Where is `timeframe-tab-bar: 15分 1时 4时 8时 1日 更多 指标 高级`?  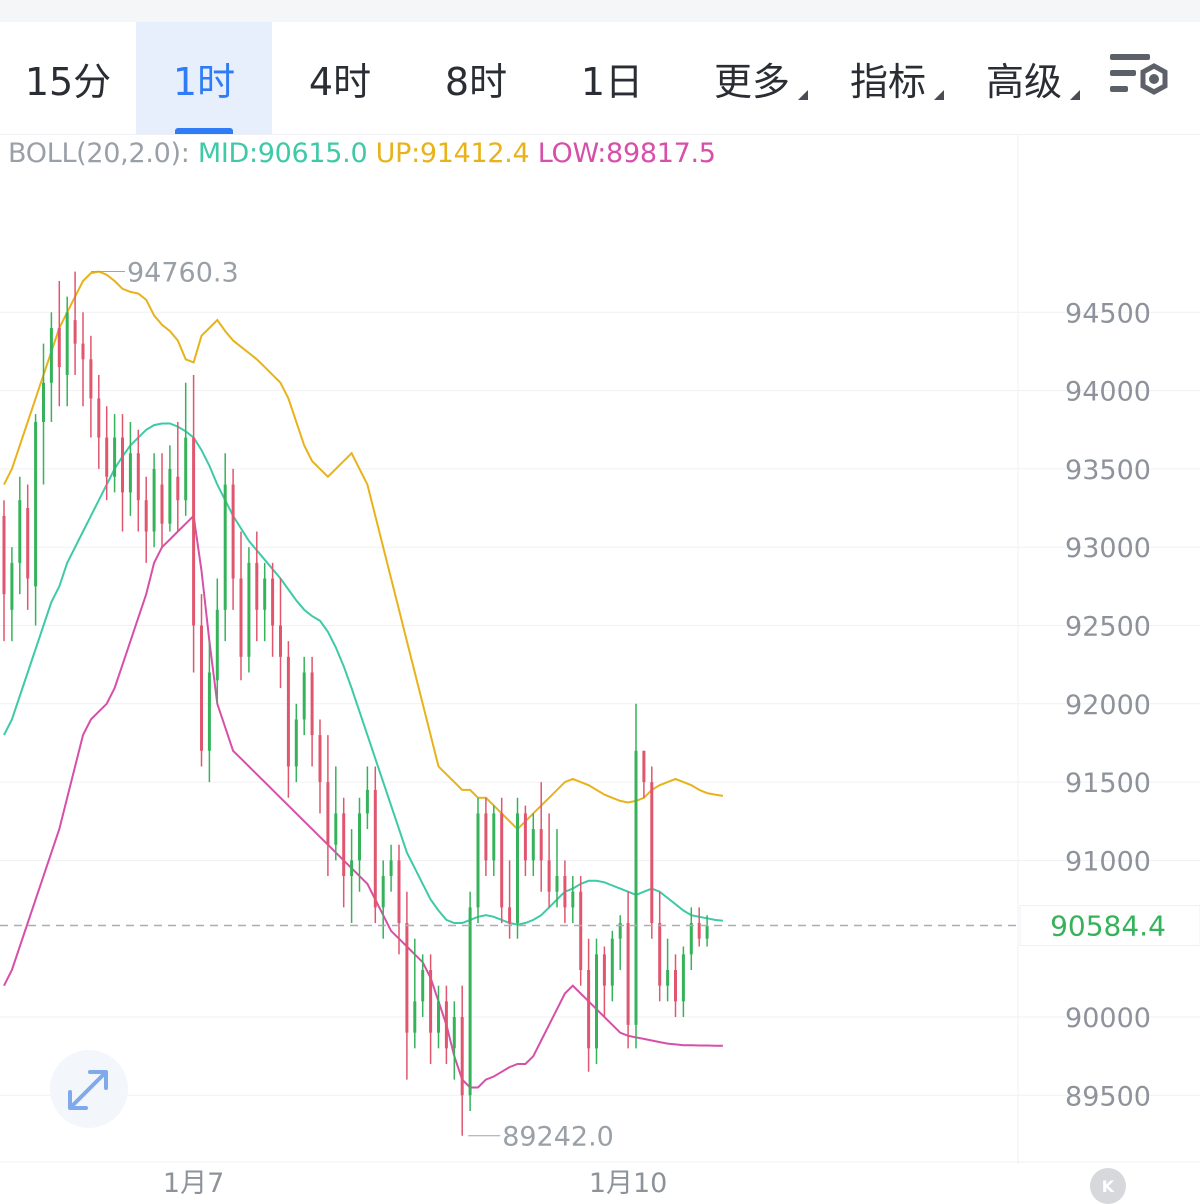
timeframe-tab-bar: 15分 1时 4时 8时 1日 更多 指标 高级 is located at coordinates (600, 78).